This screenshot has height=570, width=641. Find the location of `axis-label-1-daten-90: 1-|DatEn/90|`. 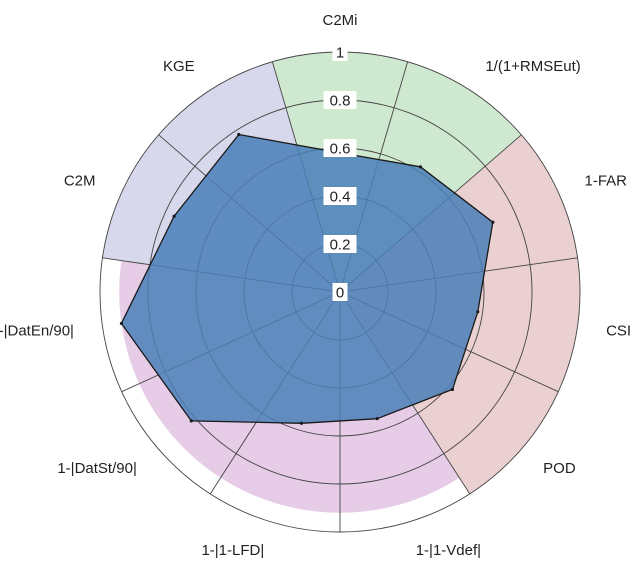

axis-label-1-daten-90: 1-|DatEn/90| is located at coordinates (37, 330).